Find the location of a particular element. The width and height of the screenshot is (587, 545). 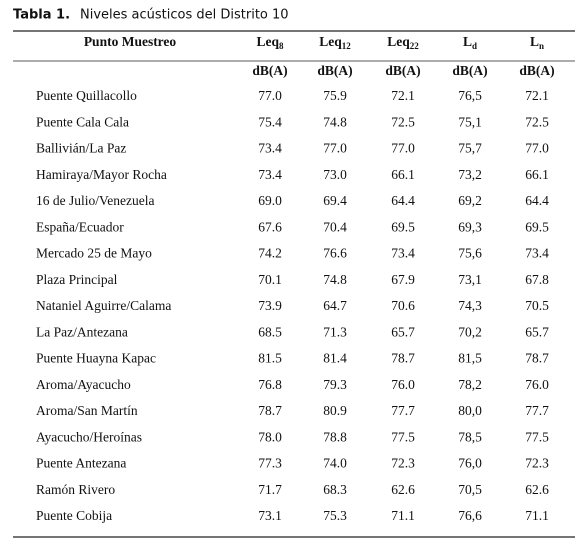

value-cell: 76,0 is located at coordinates (470, 463).